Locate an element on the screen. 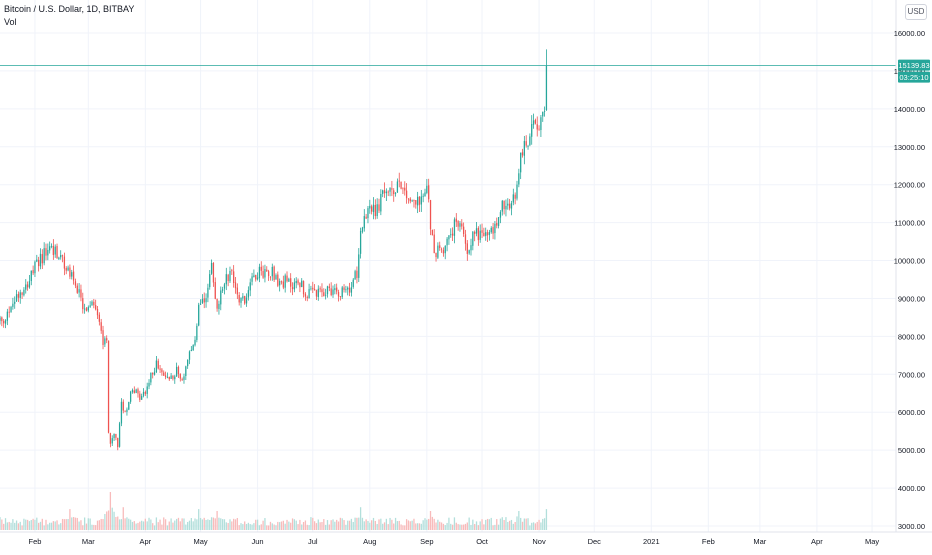 The width and height of the screenshot is (932, 555). price-badge-layer: 15139.83 03:25:10 is located at coordinates (914, 71).